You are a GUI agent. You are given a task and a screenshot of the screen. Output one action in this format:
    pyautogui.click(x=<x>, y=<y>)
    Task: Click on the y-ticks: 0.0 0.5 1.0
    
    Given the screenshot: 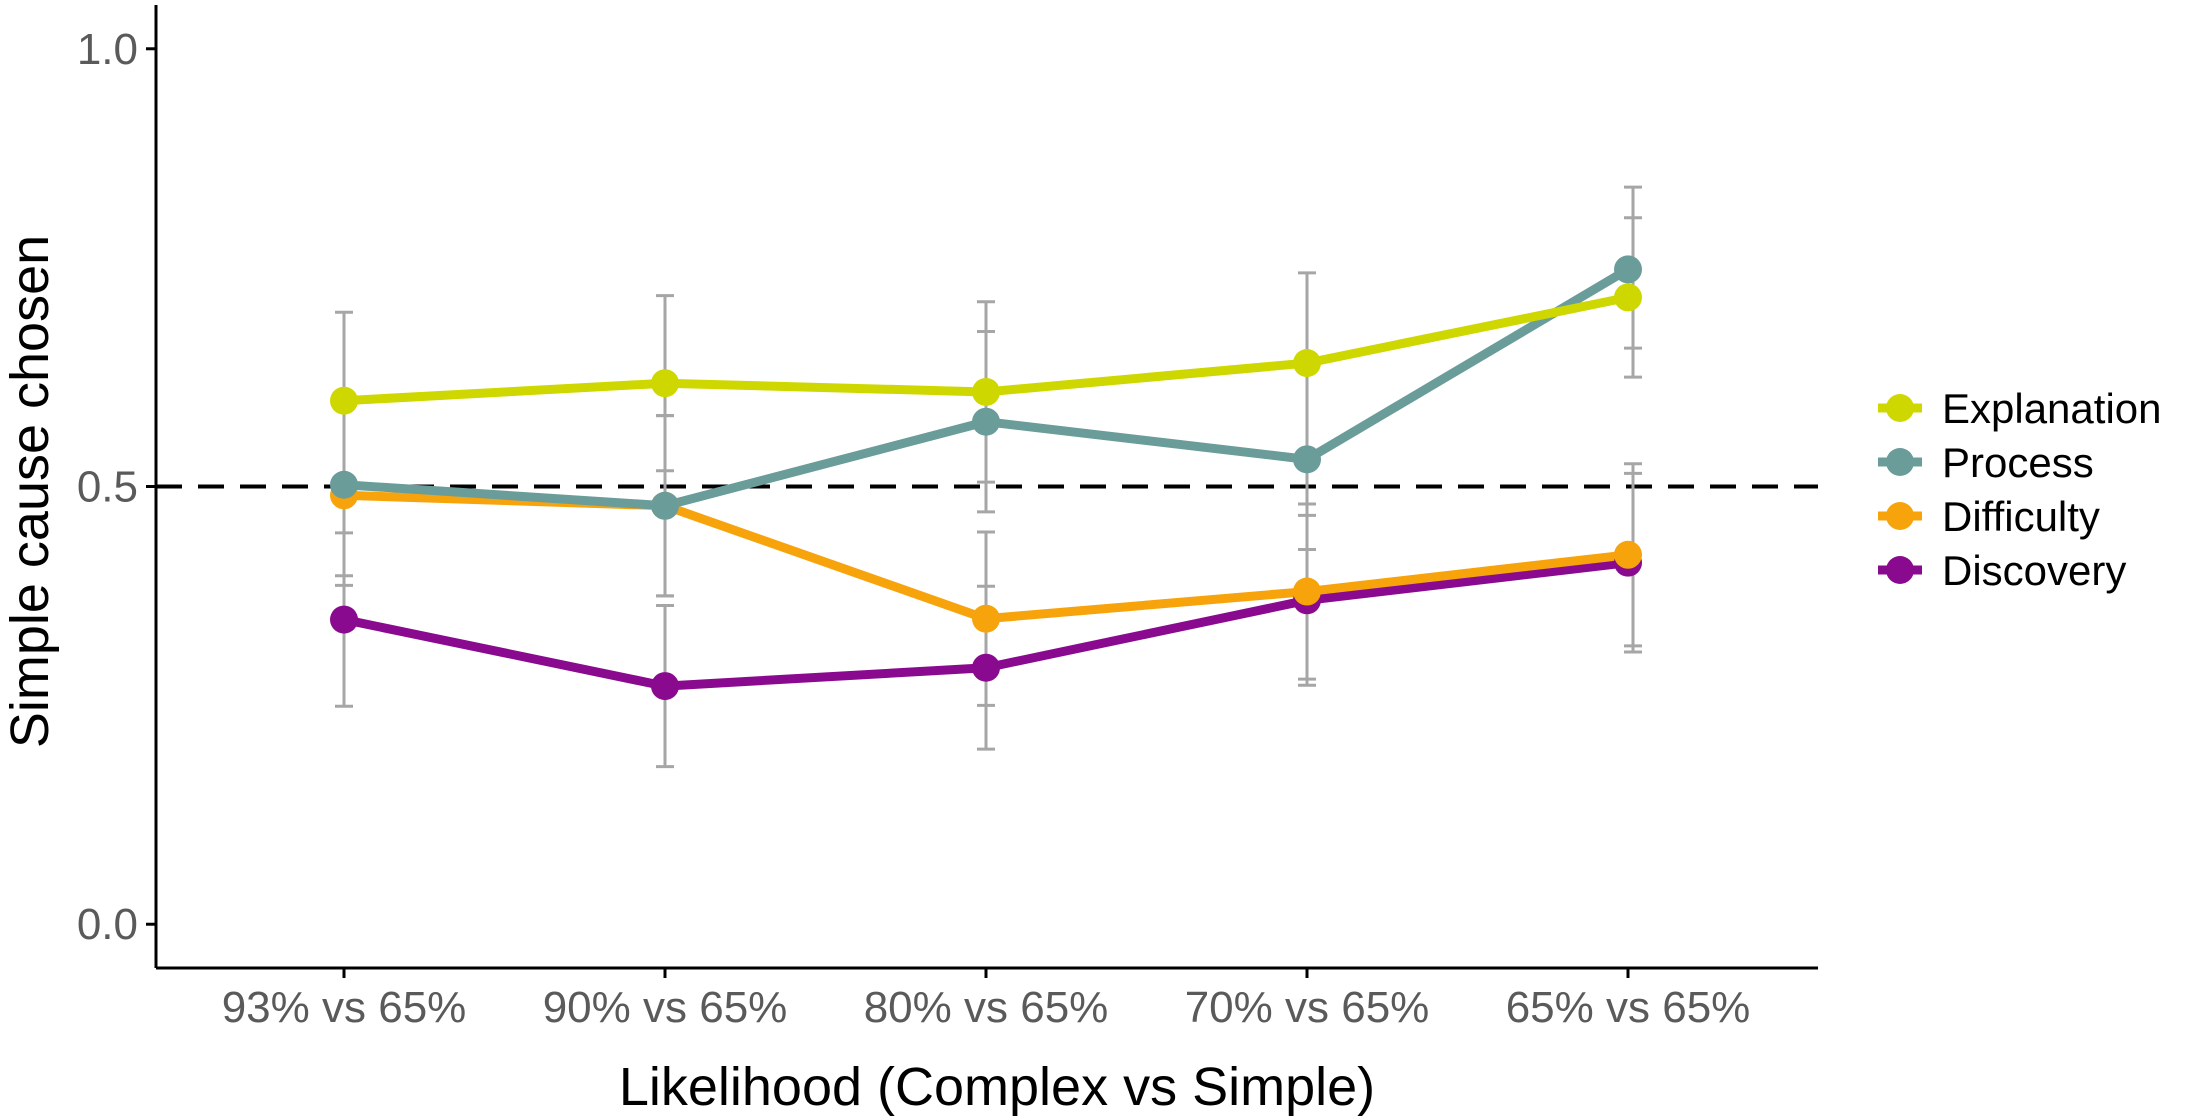 What is the action you would take?
    pyautogui.click(x=116, y=487)
    